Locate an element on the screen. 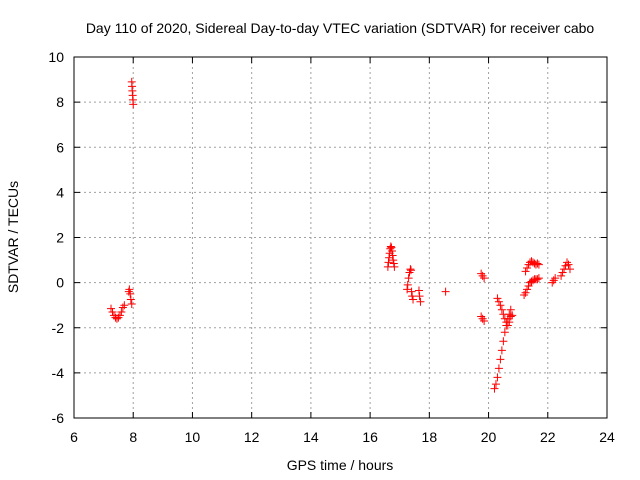 Image resolution: width=640 pixels, height=480 pixels. y-axis-label: SDTVAR / TECUs is located at coordinates (13, 237).